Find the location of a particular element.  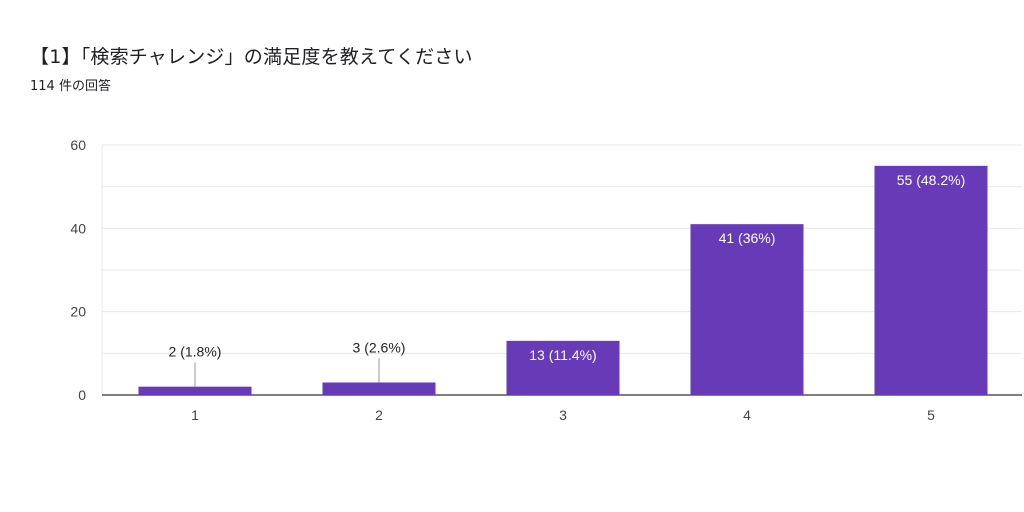

y-tick-label: 60 is located at coordinates (78, 145).